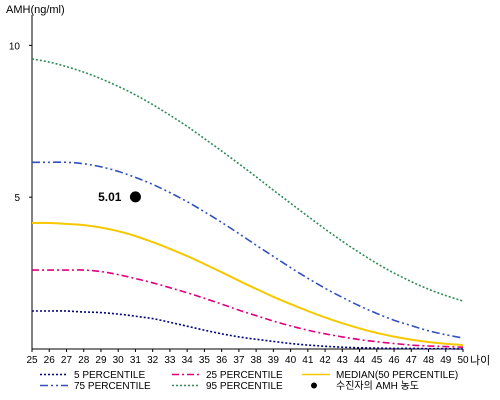  What do you see at coordinates (446, 360) in the screenshot?
I see `x-tick-label: 49` at bounding box center [446, 360].